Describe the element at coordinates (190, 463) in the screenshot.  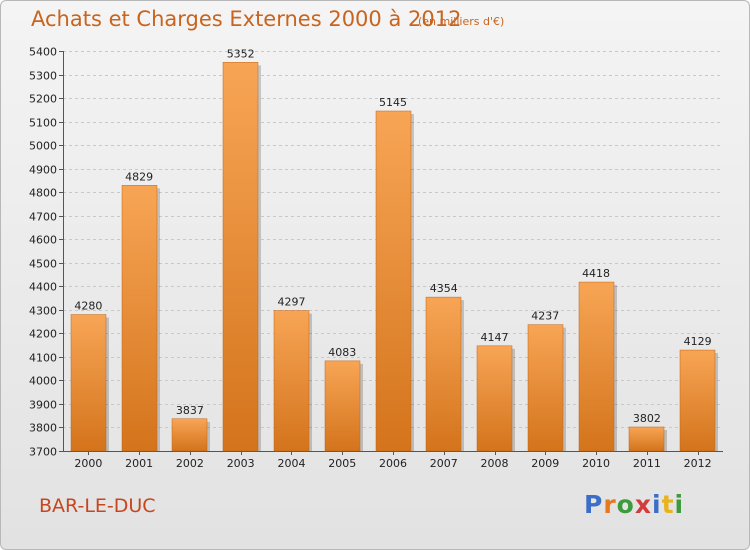
I see `x-tick-label: 2002` at that location.